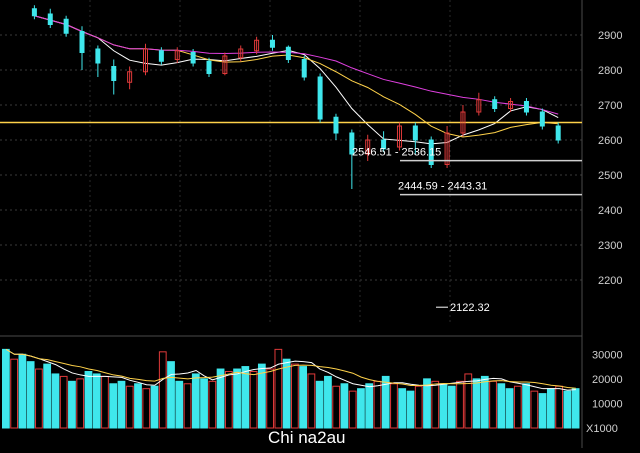  What do you see at coordinates (470, 308) in the screenshot?
I see `low-label: 2122.32` at bounding box center [470, 308].